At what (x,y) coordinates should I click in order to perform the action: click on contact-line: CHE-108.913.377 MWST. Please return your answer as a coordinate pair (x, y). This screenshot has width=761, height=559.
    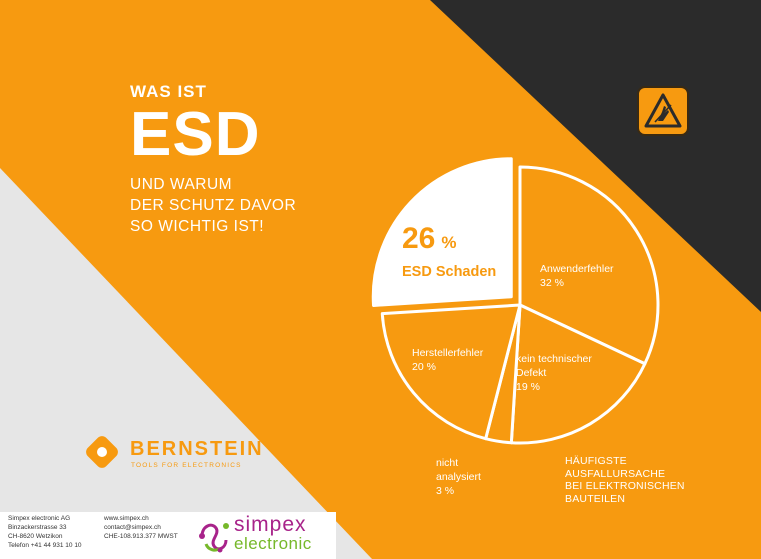
    Looking at the image, I should click on (141, 536).